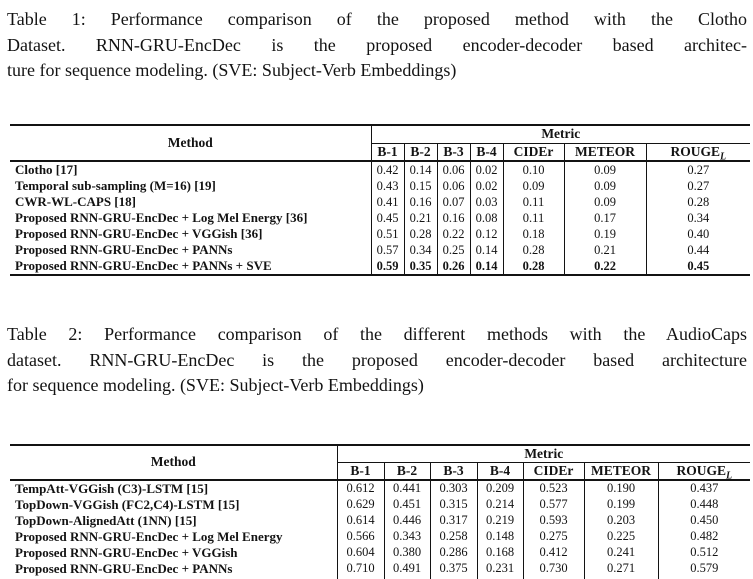 The height and width of the screenshot is (579, 753). What do you see at coordinates (387, 202) in the screenshot?
I see `metric-value-cell: 0.41` at bounding box center [387, 202].